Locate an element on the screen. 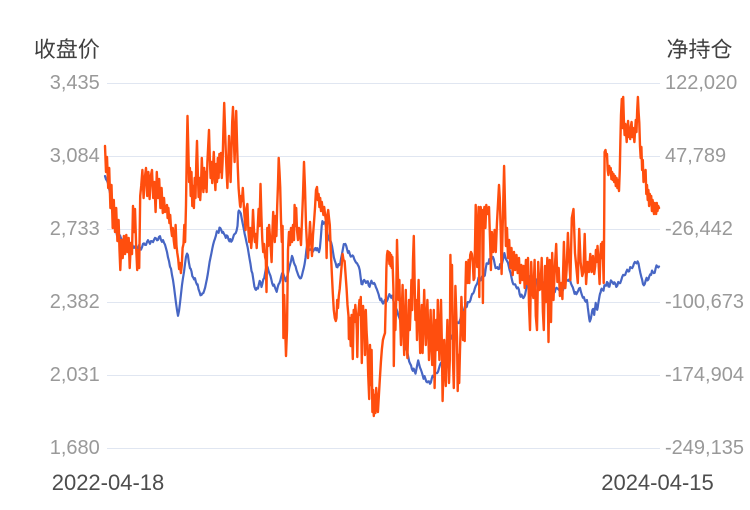 This screenshot has width=750, height=510. svg-text: 2,733 is located at coordinates (75, 229).